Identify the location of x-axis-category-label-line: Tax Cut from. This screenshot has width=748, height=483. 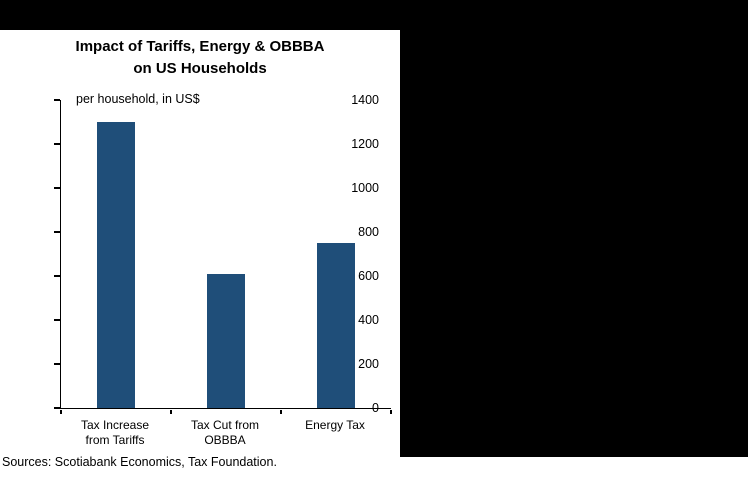
(224, 425).